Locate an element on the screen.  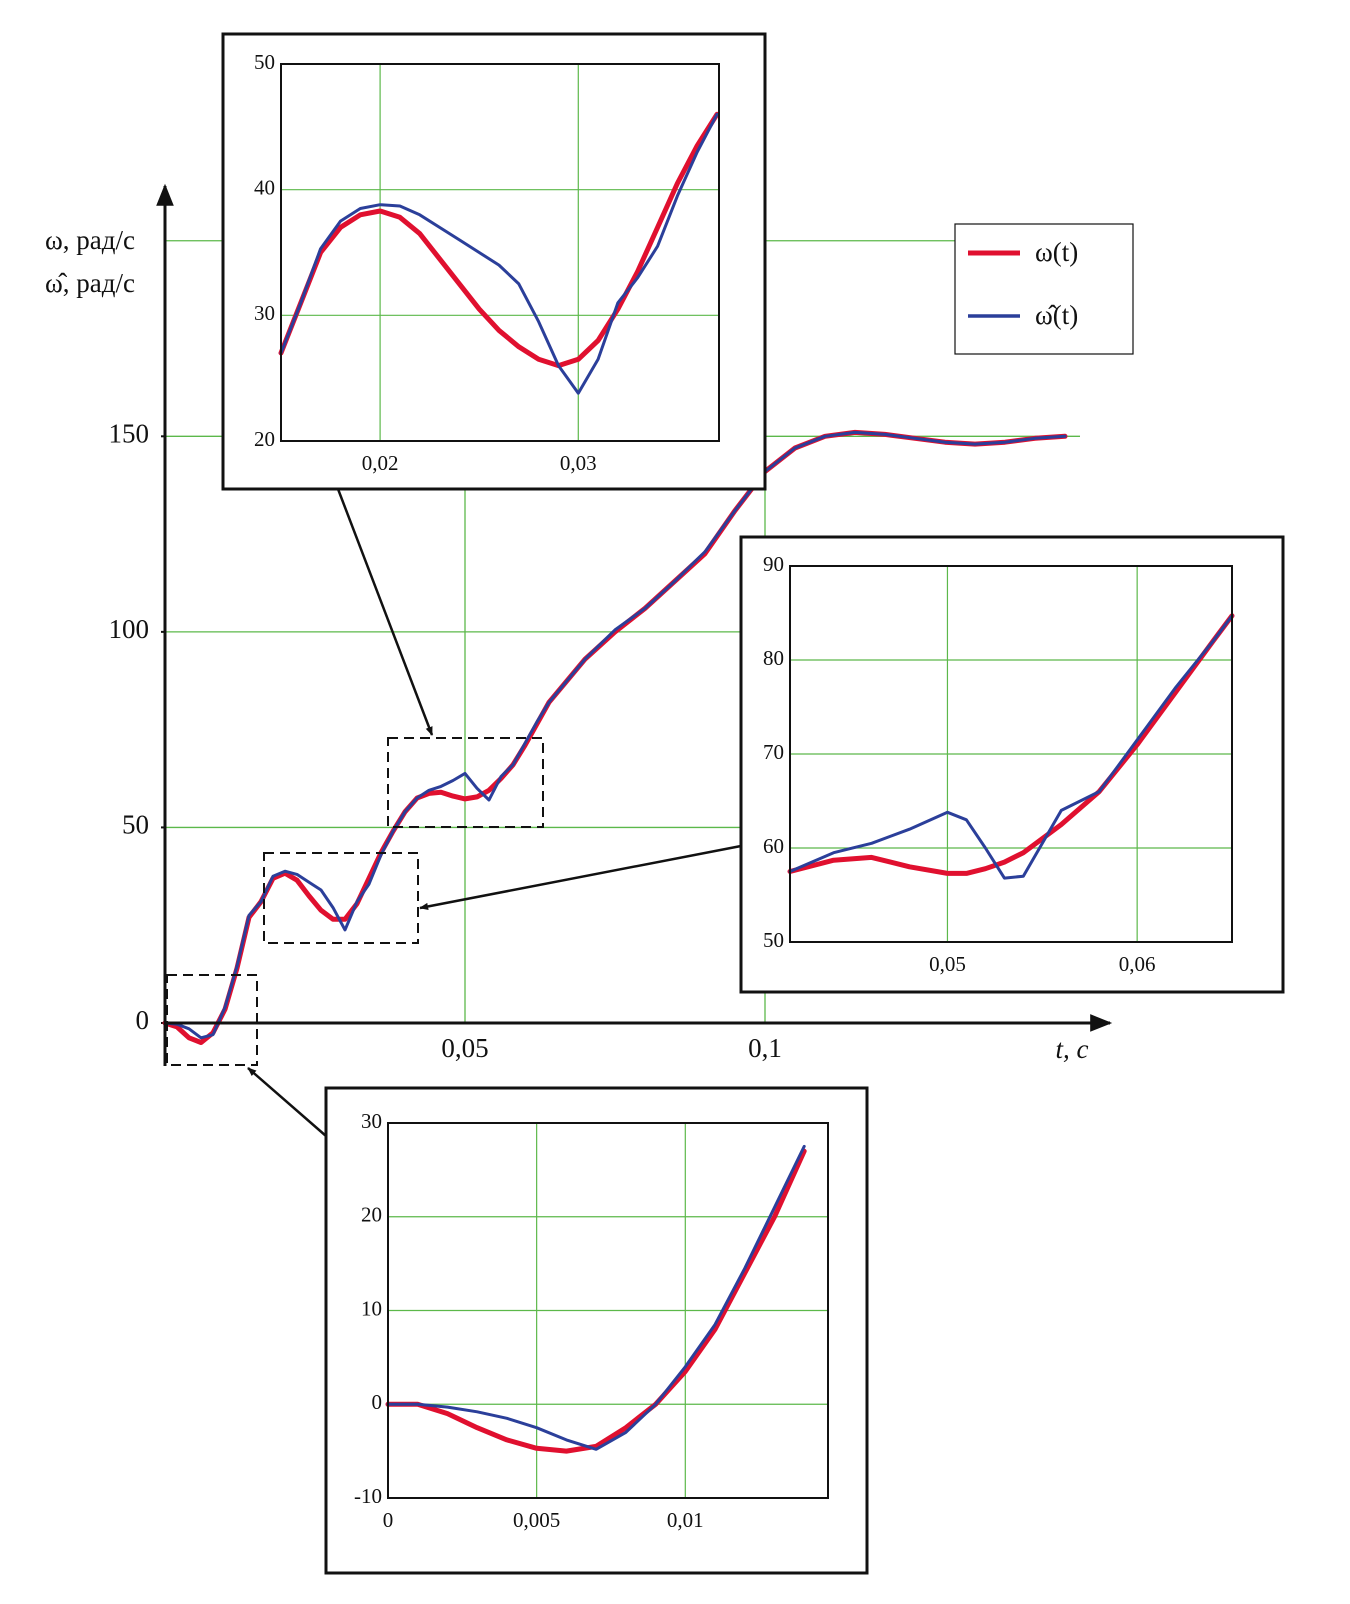
inset: 0,02 0,03 20 30 40 50 is located at coordinates (494, 261).